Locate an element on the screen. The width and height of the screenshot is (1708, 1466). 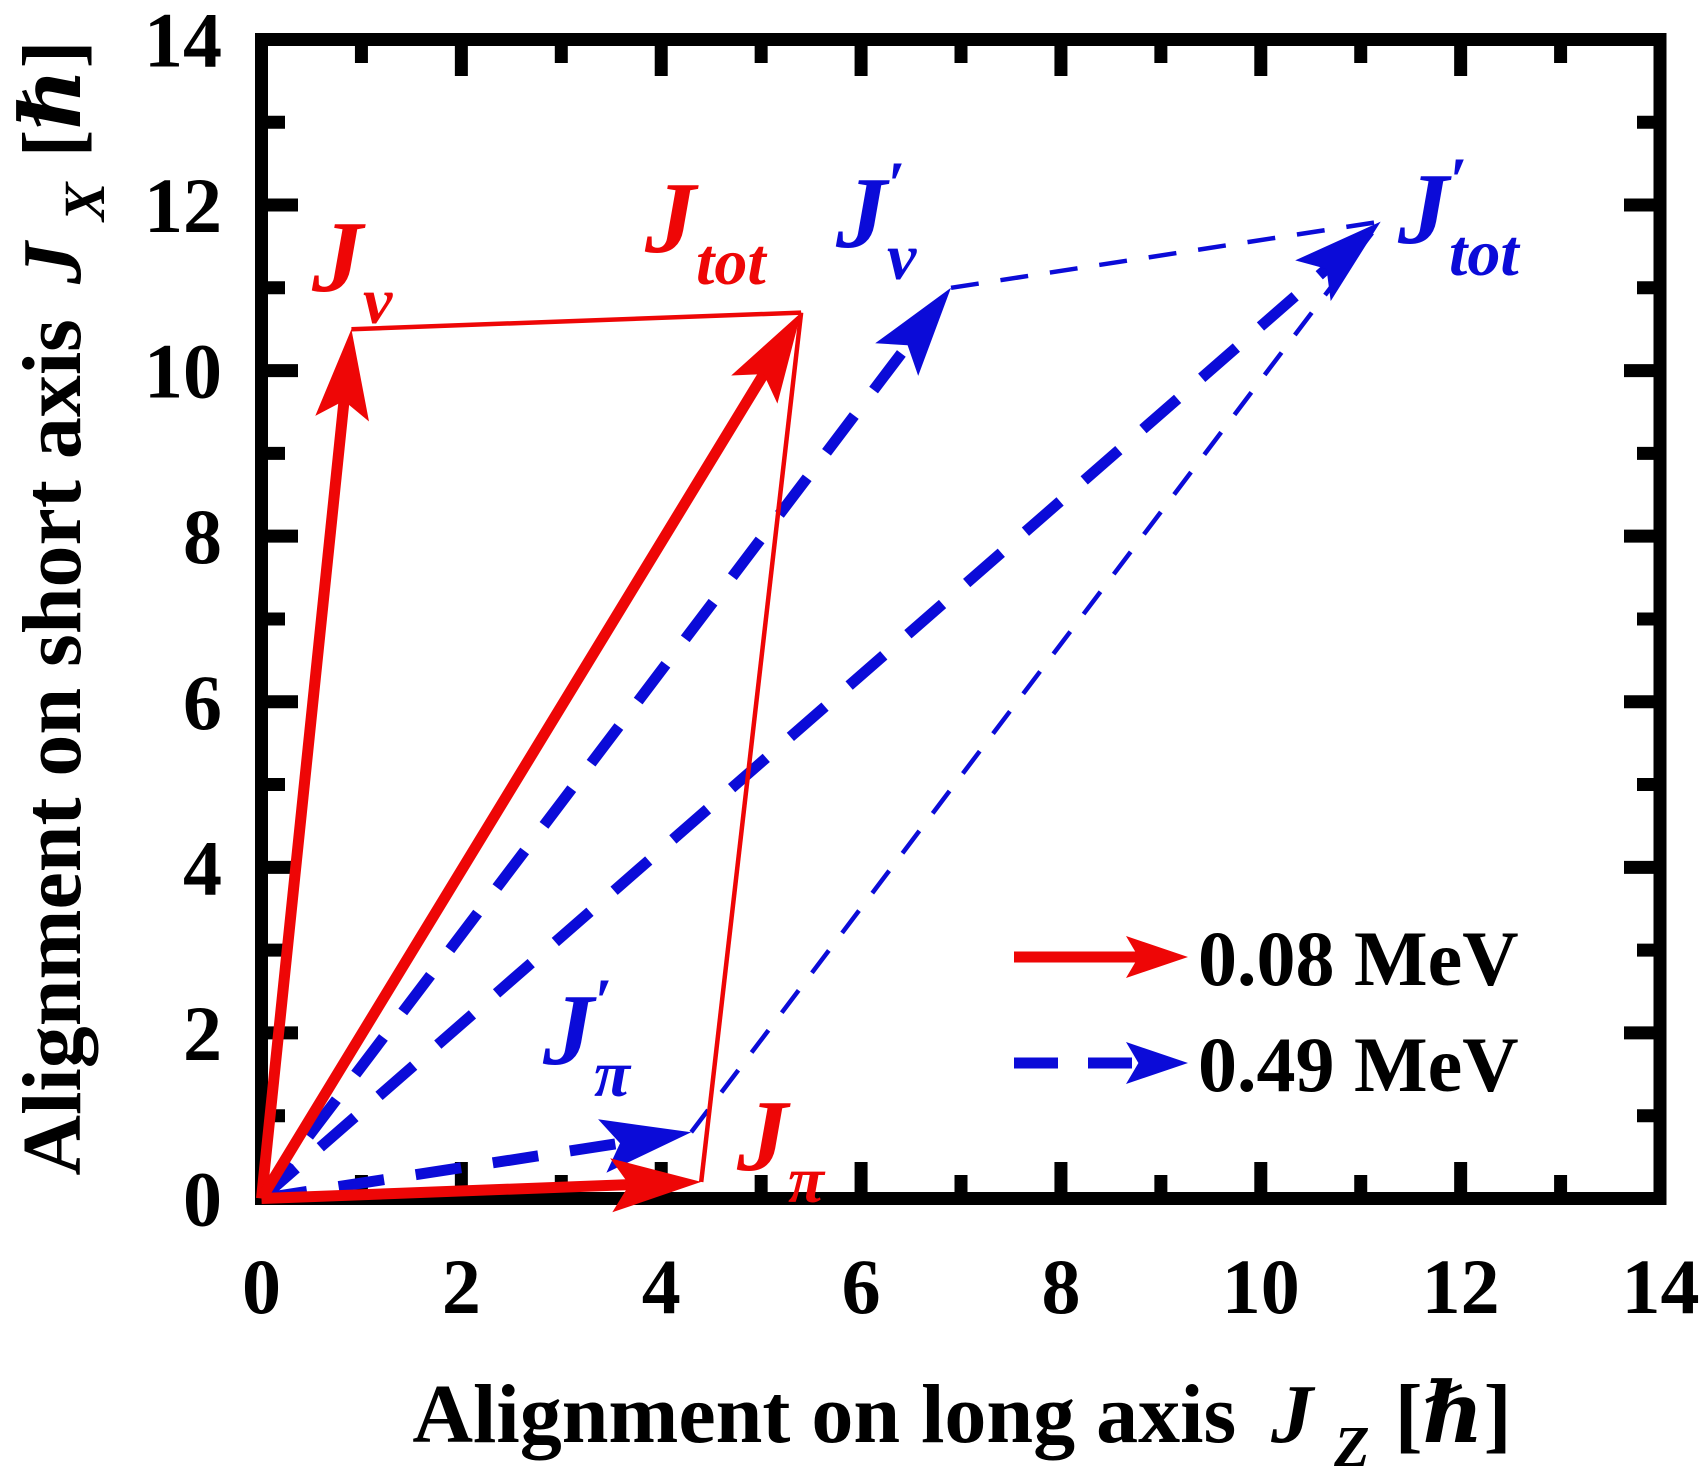
vector-Jp_nu-head is located at coordinates (913, 331).